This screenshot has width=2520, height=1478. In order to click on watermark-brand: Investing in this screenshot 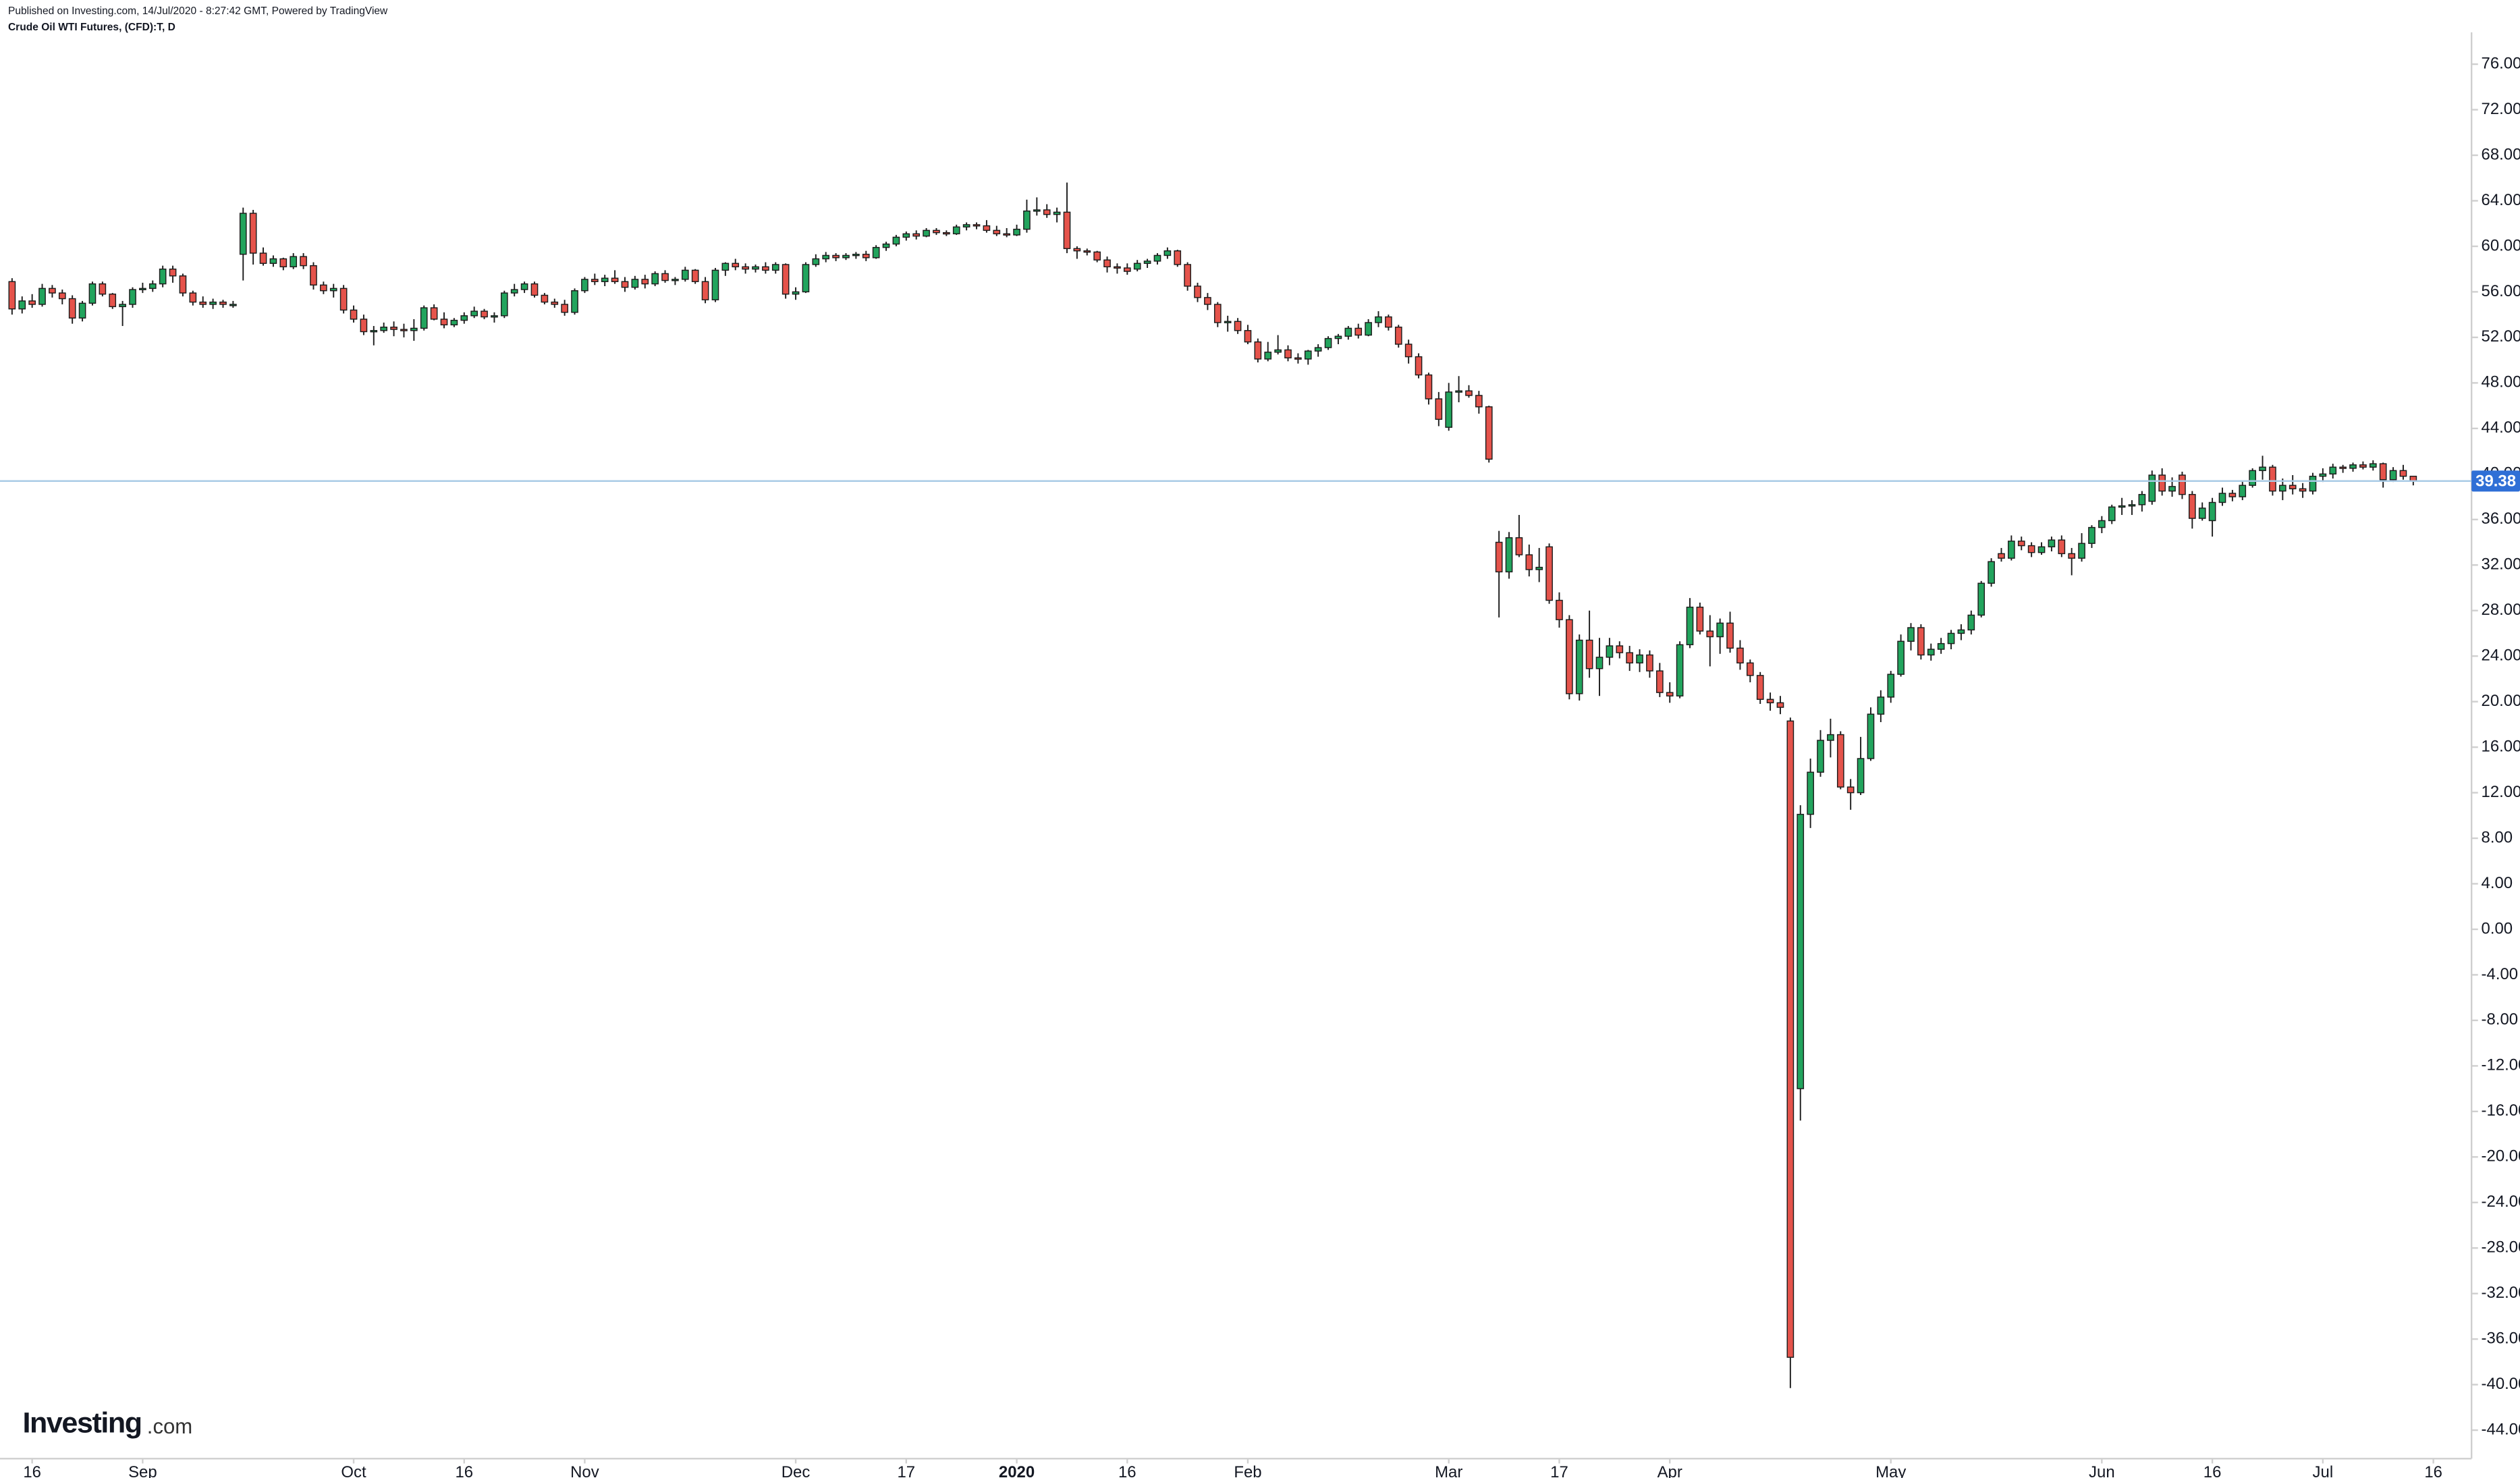, I will do `click(82, 1423)`.